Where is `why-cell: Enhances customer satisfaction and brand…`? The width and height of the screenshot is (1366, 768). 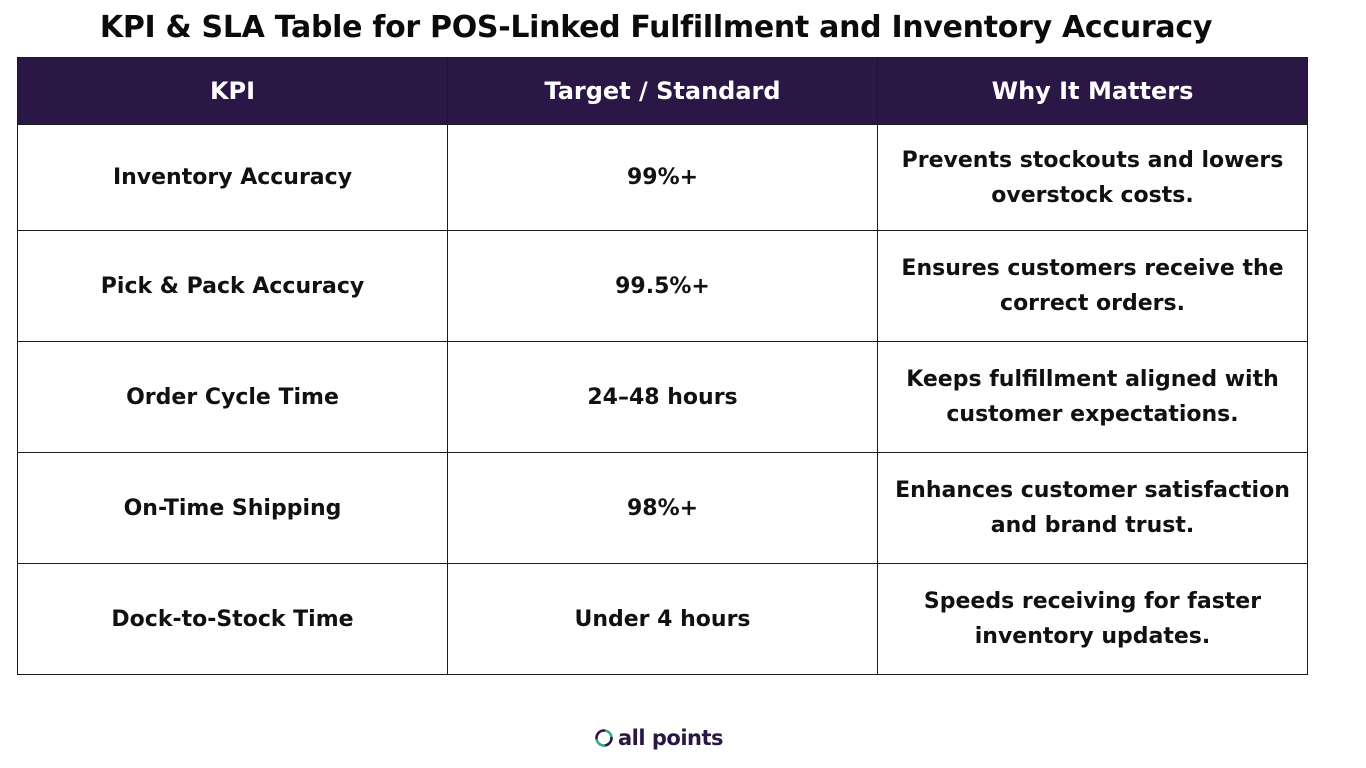
why-cell: Enhances customer satisfaction and brand… is located at coordinates (1092, 508).